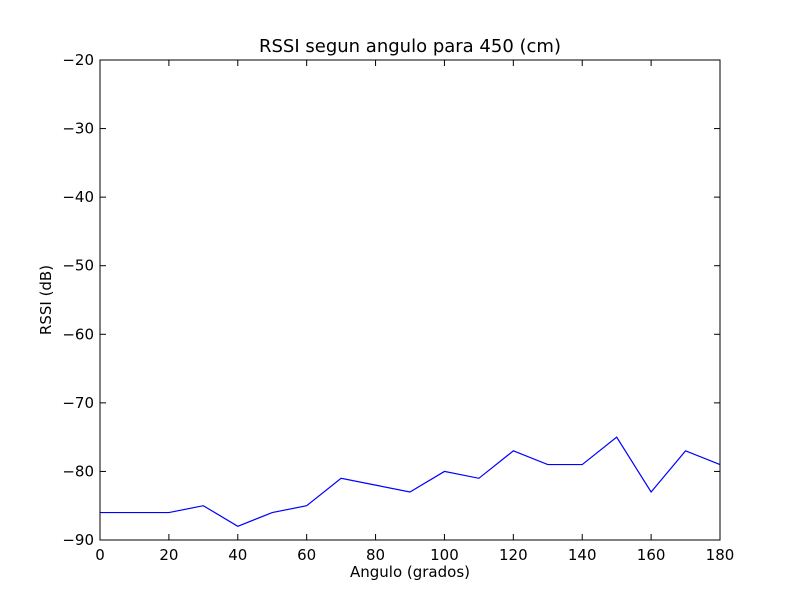 The height and width of the screenshot is (605, 800). I want to click on x-axis-label: Angulo (grados), so click(410, 572).